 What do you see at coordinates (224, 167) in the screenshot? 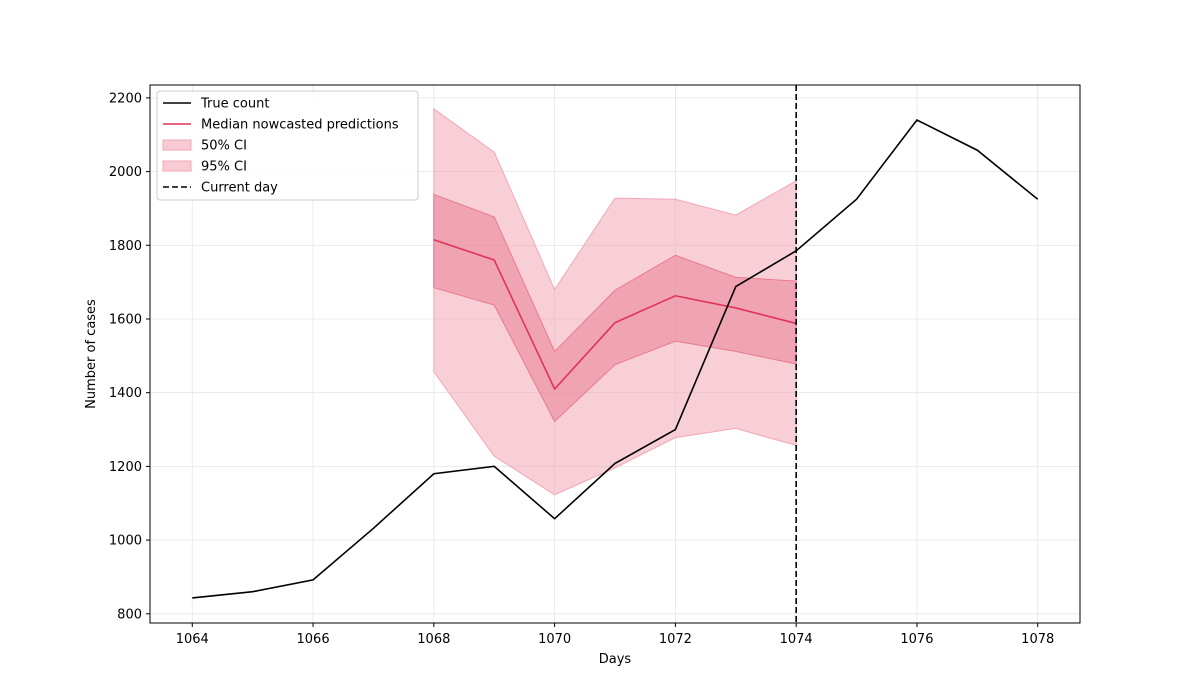
I see `legend-label-ci95: 95% CI` at bounding box center [224, 167].